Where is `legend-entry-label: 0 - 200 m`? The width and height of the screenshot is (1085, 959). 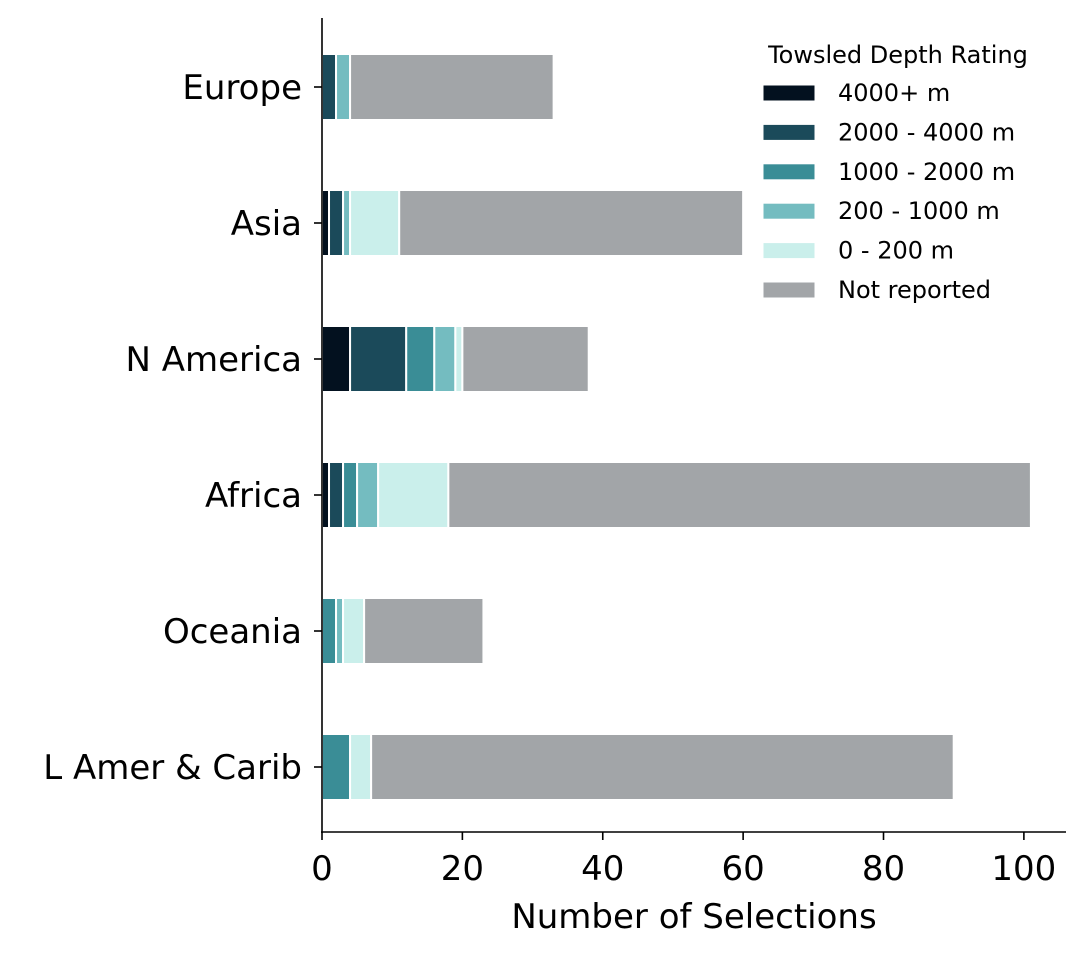
legend-entry-label: 0 - 200 m is located at coordinates (896, 251).